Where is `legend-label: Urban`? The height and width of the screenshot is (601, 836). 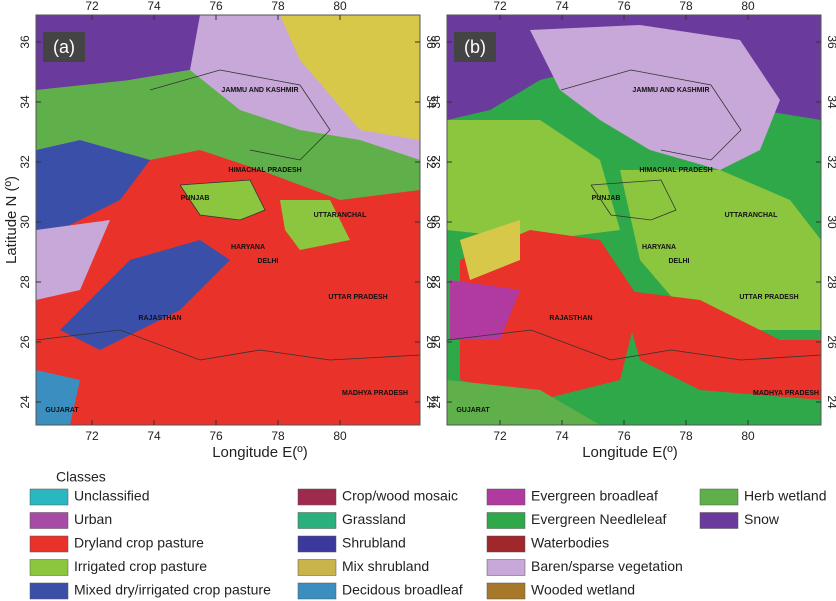 legend-label: Urban is located at coordinates (93, 519).